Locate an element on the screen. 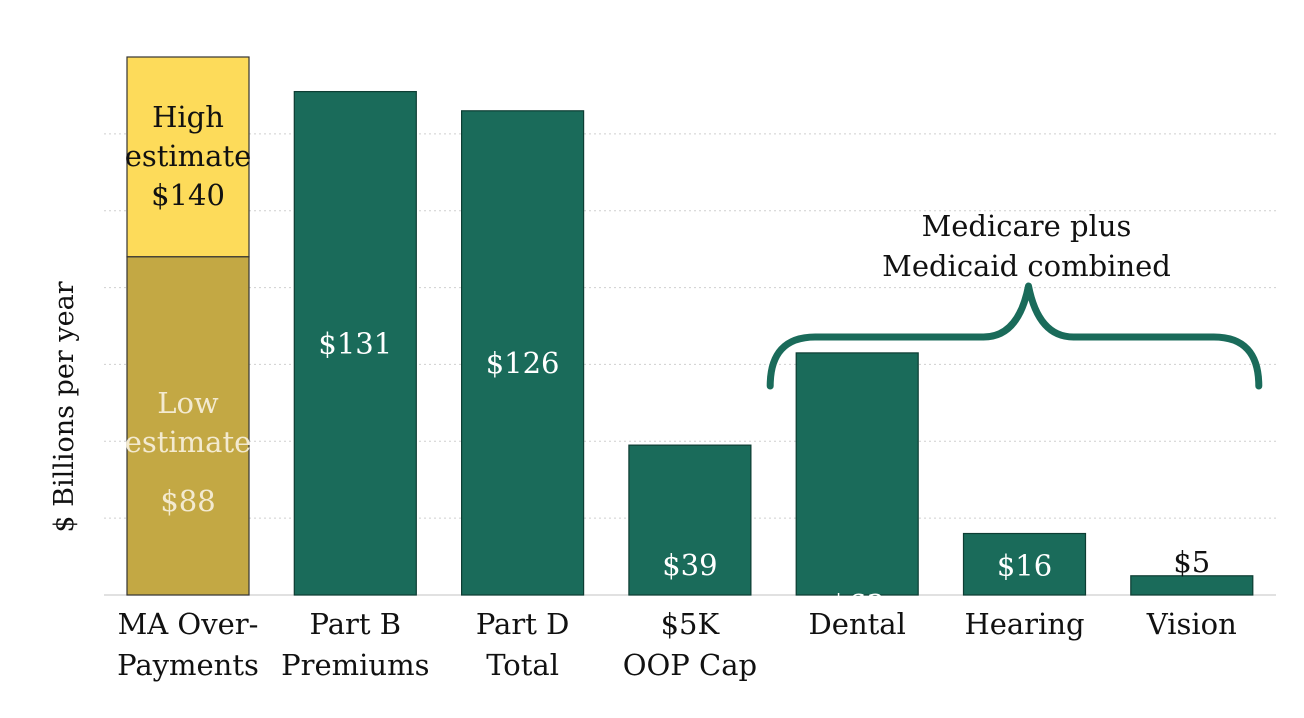 This screenshot has height=718, width=1304. annotation: Medicare plus Medicaid combined is located at coordinates (1014, 299).